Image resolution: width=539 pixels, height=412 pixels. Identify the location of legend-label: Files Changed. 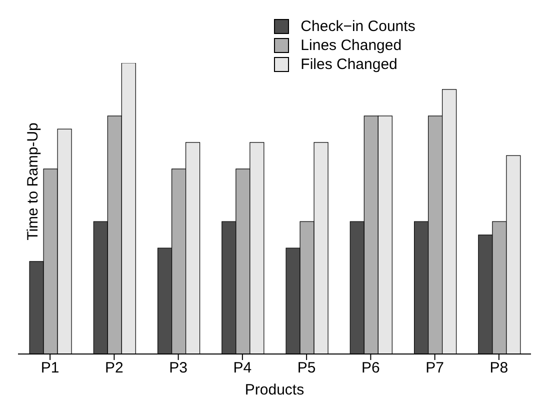
(349, 64).